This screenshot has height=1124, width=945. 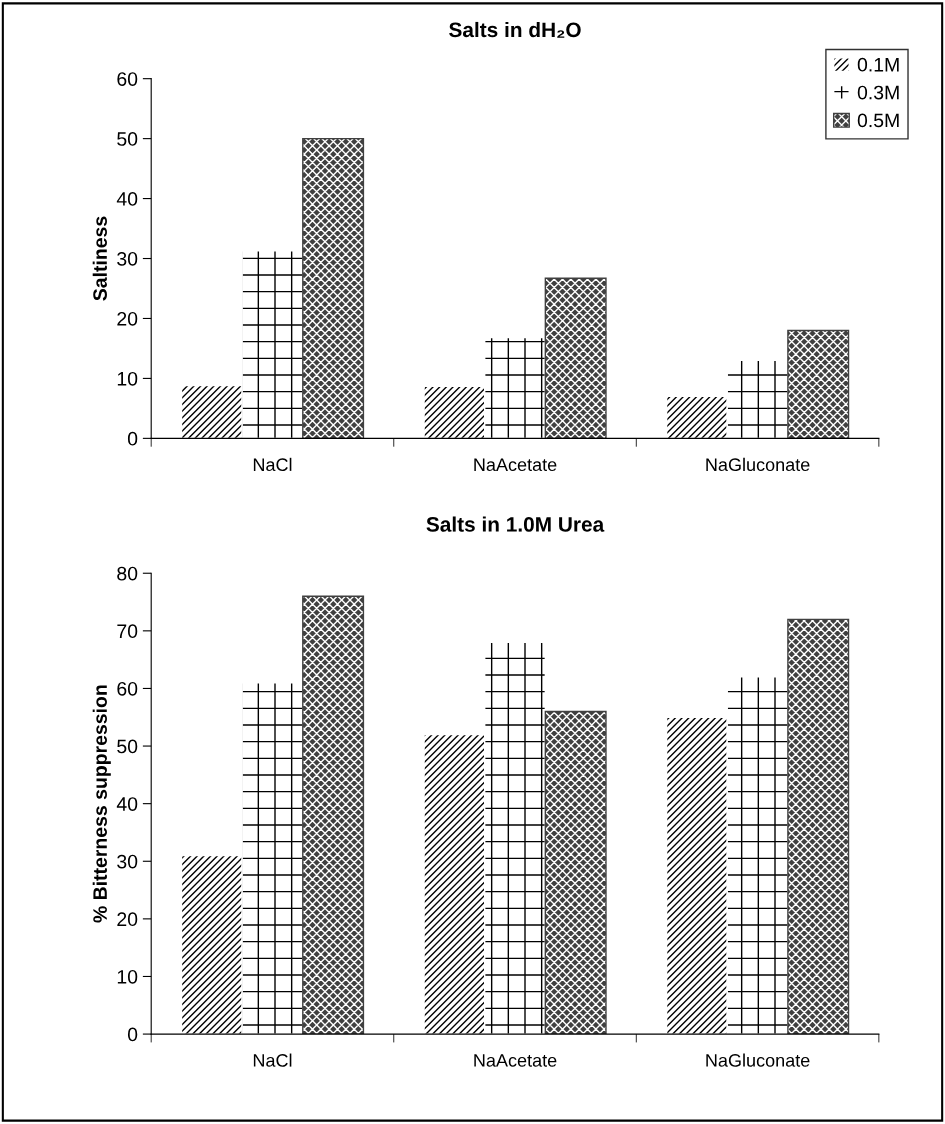 I want to click on chart-title: Salts in 1.0M Urea, so click(x=515, y=524).